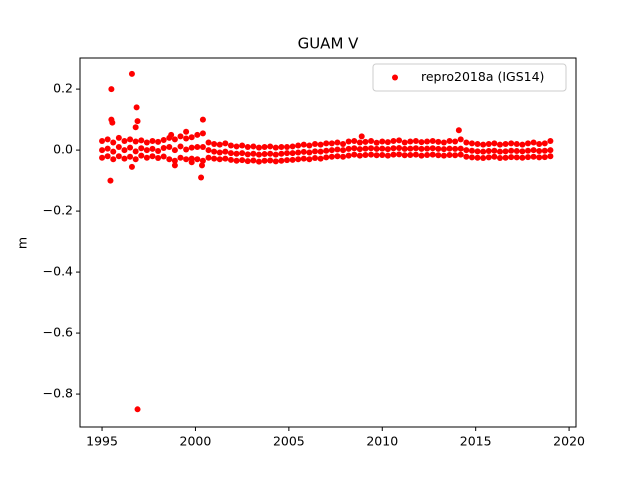 This screenshot has height=480, width=640. What do you see at coordinates (58, 332) in the screenshot?
I see `y-tick-label: −0.6` at bounding box center [58, 332].